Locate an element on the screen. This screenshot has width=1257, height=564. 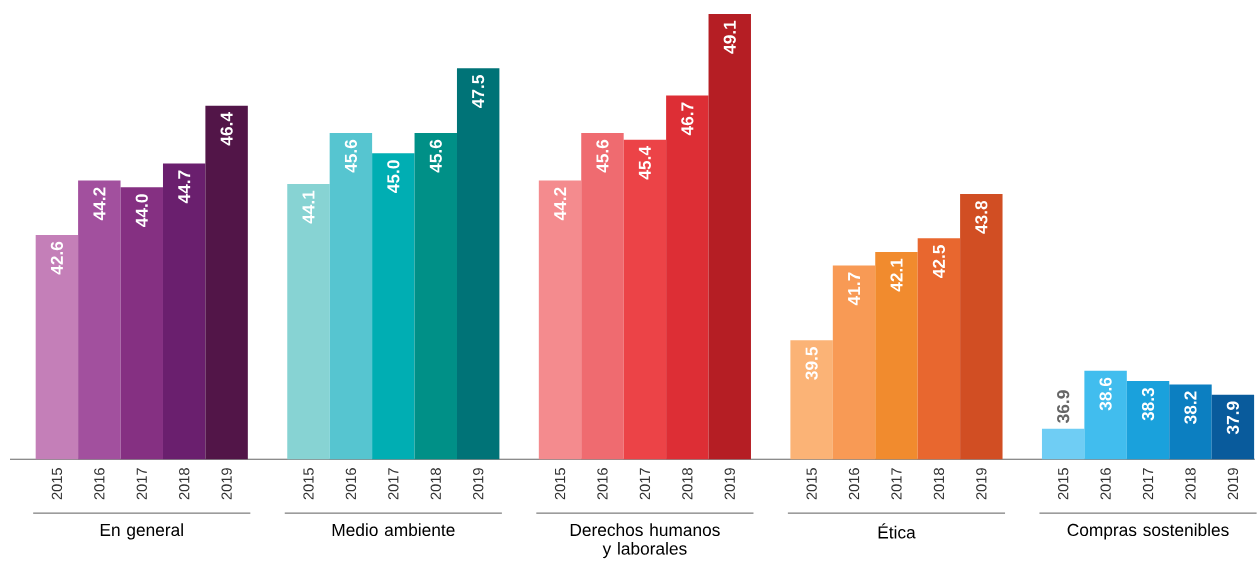
data-label: 38.2 is located at coordinates (1190, 407).